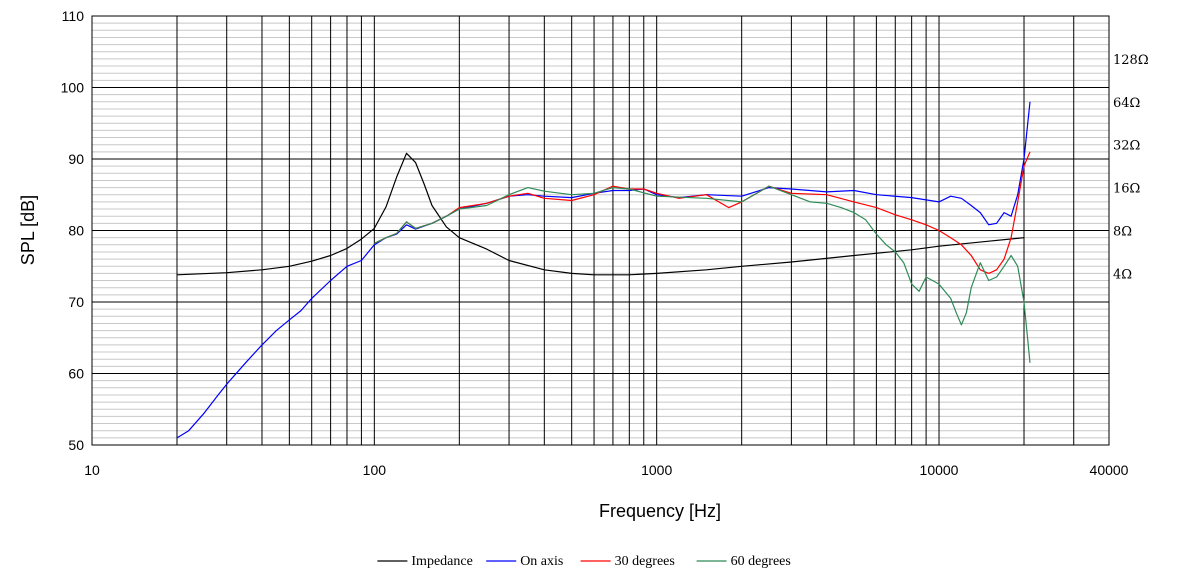 The height and width of the screenshot is (580, 1180). I want to click on impedance-tick-label: 16Ω, so click(1126, 189).